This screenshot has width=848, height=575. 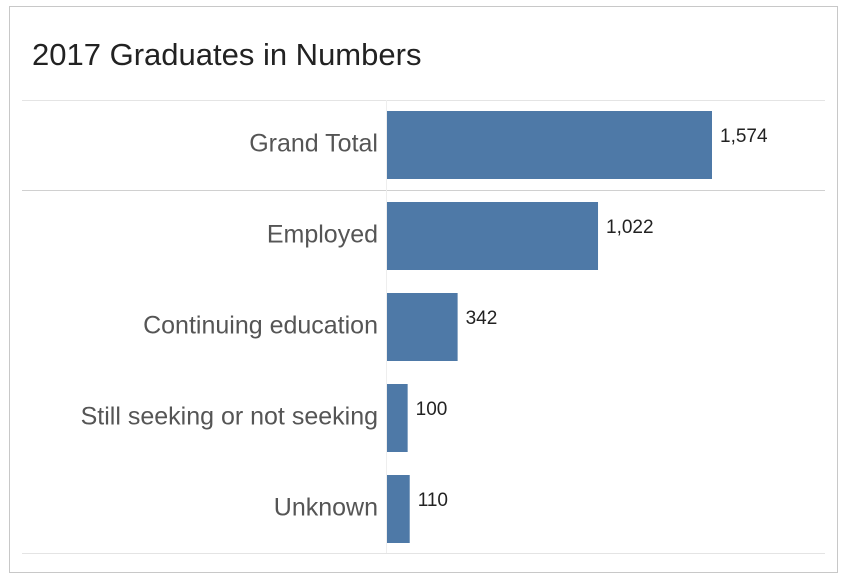 I want to click on value-label: 110, so click(x=433, y=500).